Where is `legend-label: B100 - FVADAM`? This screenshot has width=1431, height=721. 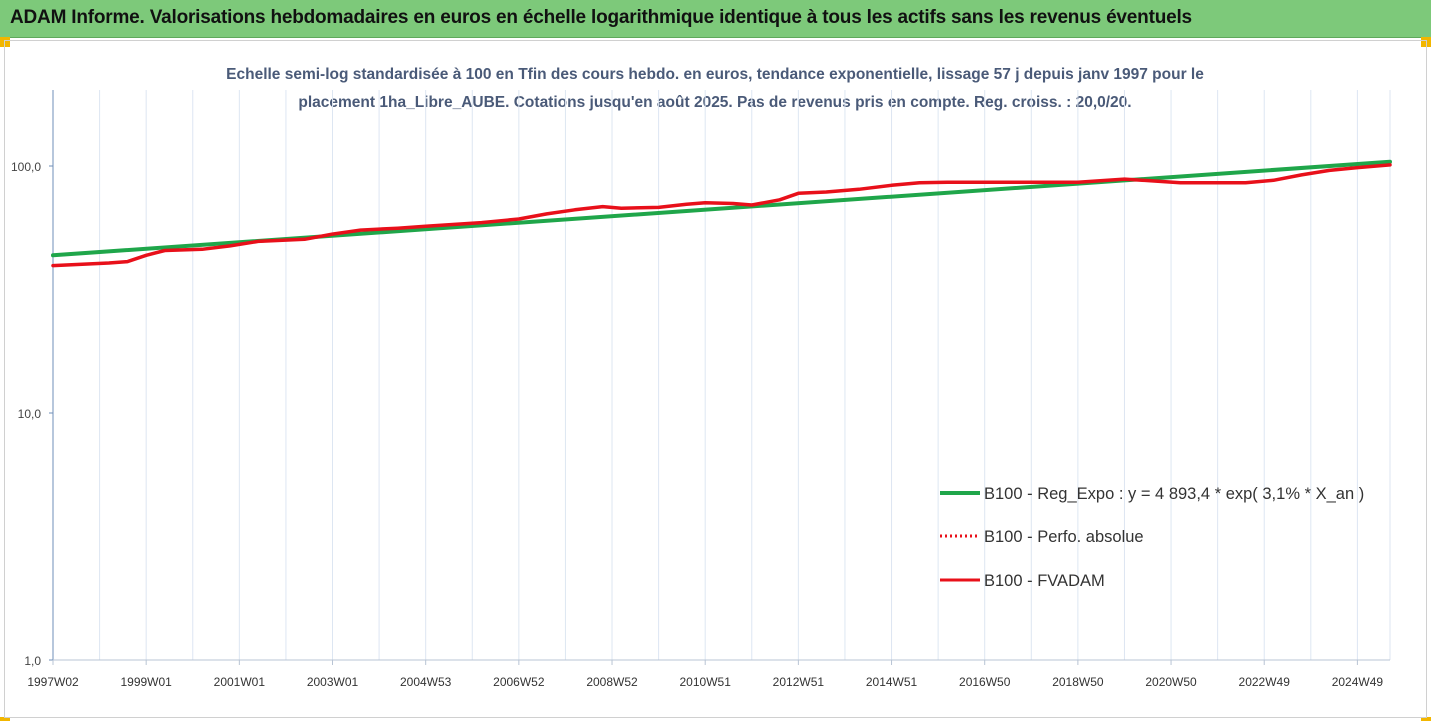 legend-label: B100 - FVADAM is located at coordinates (1044, 581).